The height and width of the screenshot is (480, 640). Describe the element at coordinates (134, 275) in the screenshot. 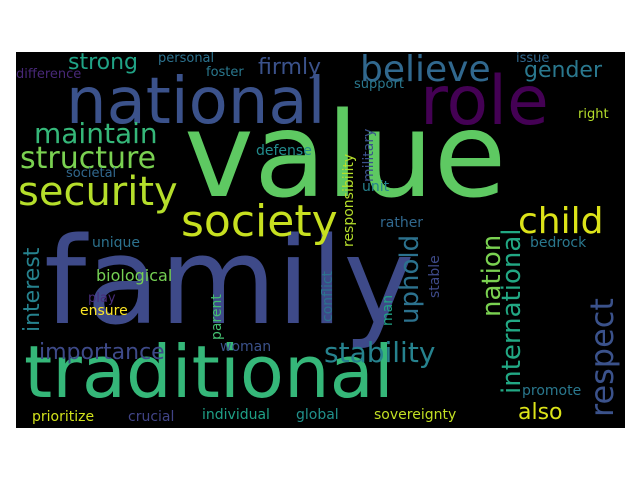

I see `word-biological: biological` at that location.